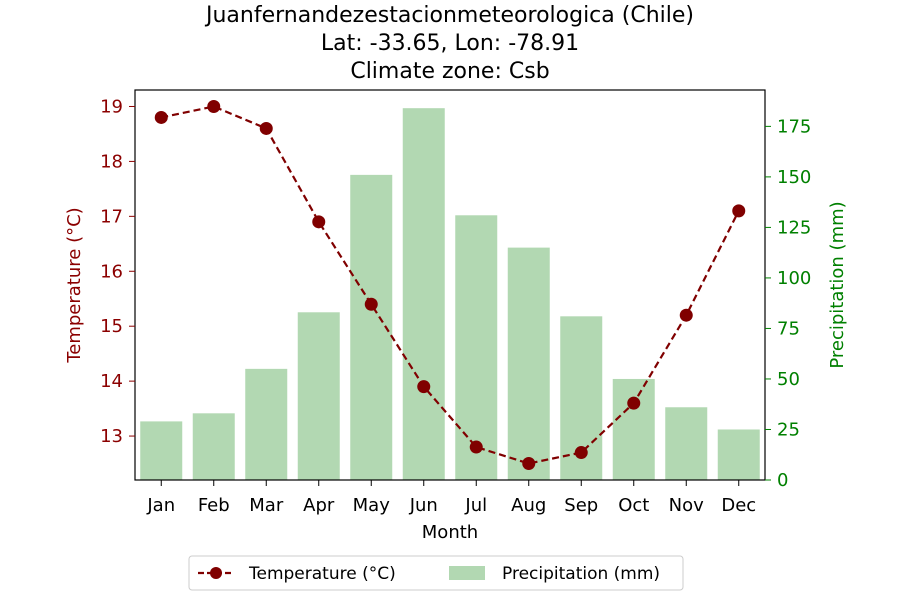 This screenshot has height=600, width=900. Describe the element at coordinates (788, 303) in the screenshot. I see `right-y-axis: 0 25 50 75 100 125 150 175` at that location.